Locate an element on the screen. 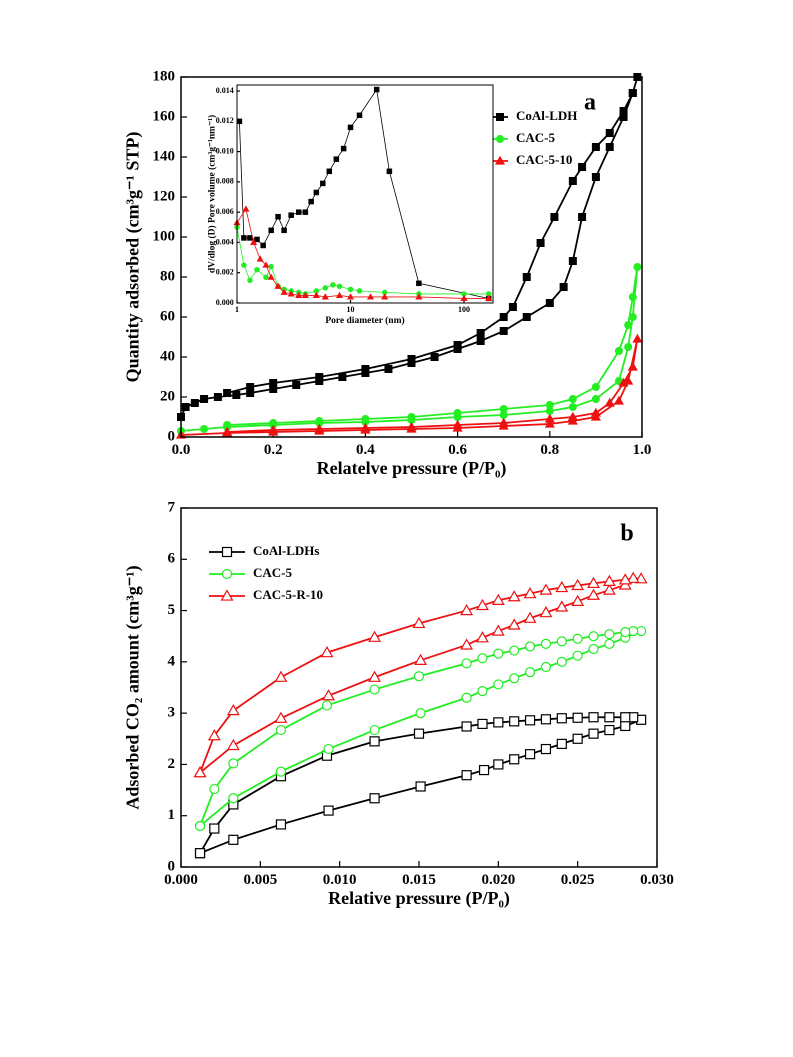 This screenshot has height=1057, width=793. y-tick-label: 7 is located at coordinates (172, 507).